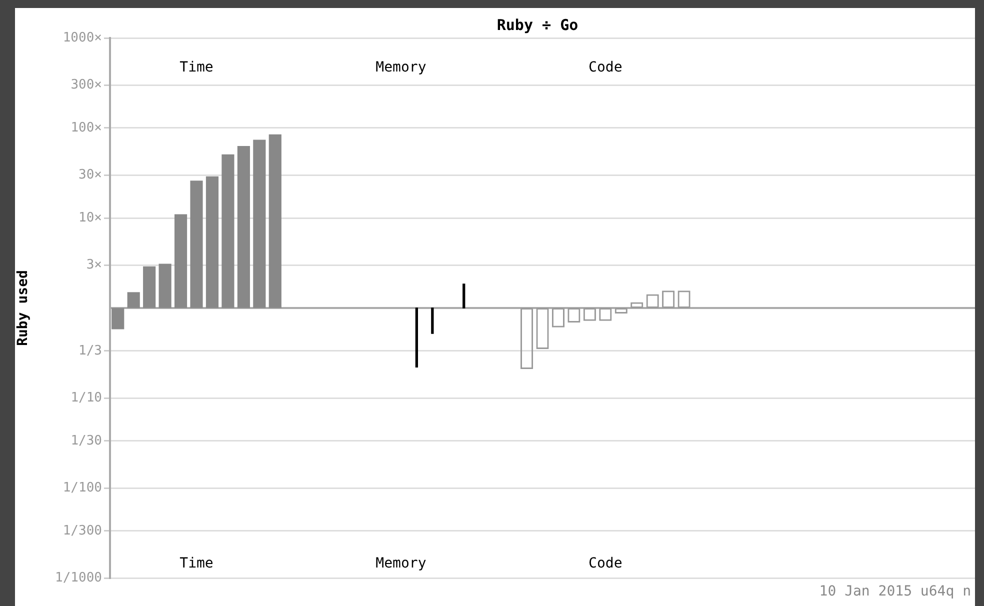  Describe the element at coordinates (78, 578) in the screenshot. I see `y-tick-label: 1/1000` at that location.